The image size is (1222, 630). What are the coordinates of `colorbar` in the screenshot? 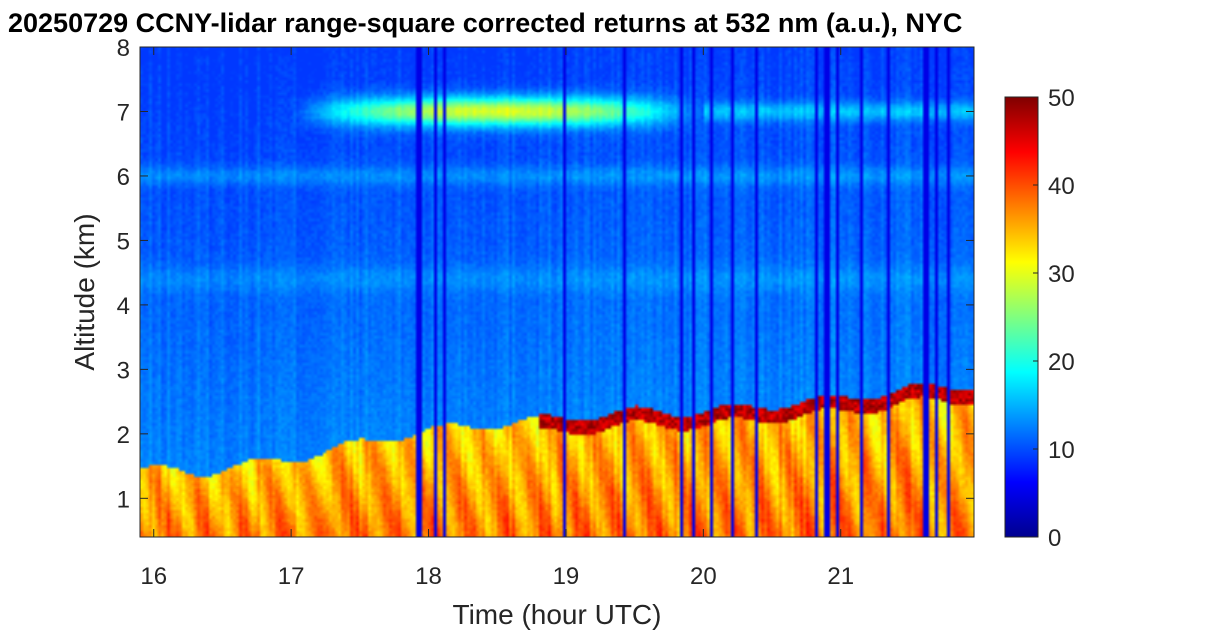 It's located at (1021, 317).